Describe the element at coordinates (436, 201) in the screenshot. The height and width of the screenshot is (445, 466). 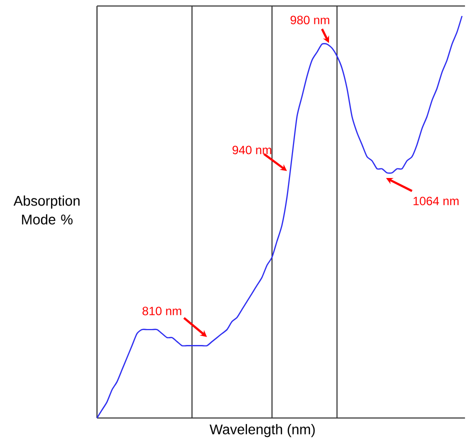
I see `annotation: 1064 nm` at that location.